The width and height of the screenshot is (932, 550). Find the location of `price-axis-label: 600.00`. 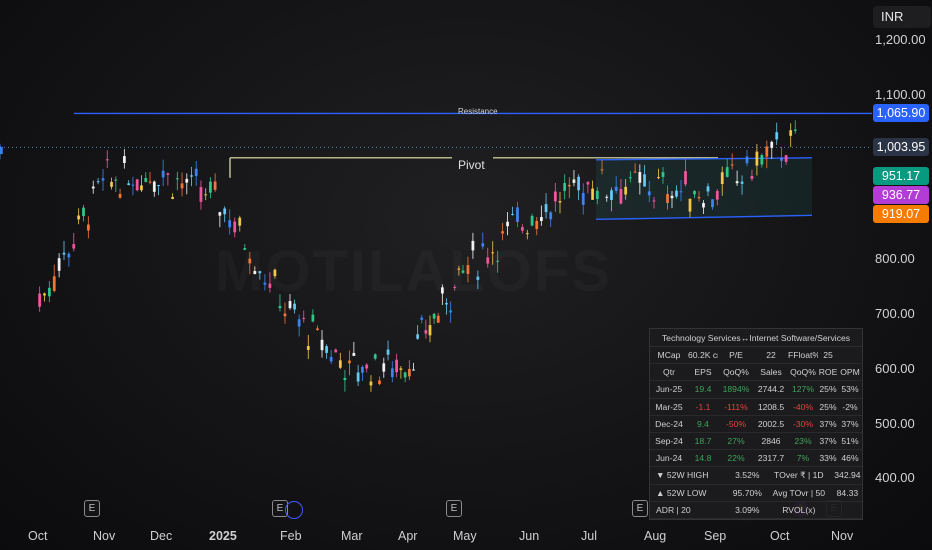

price-axis-label: 600.00 is located at coordinates (895, 368).